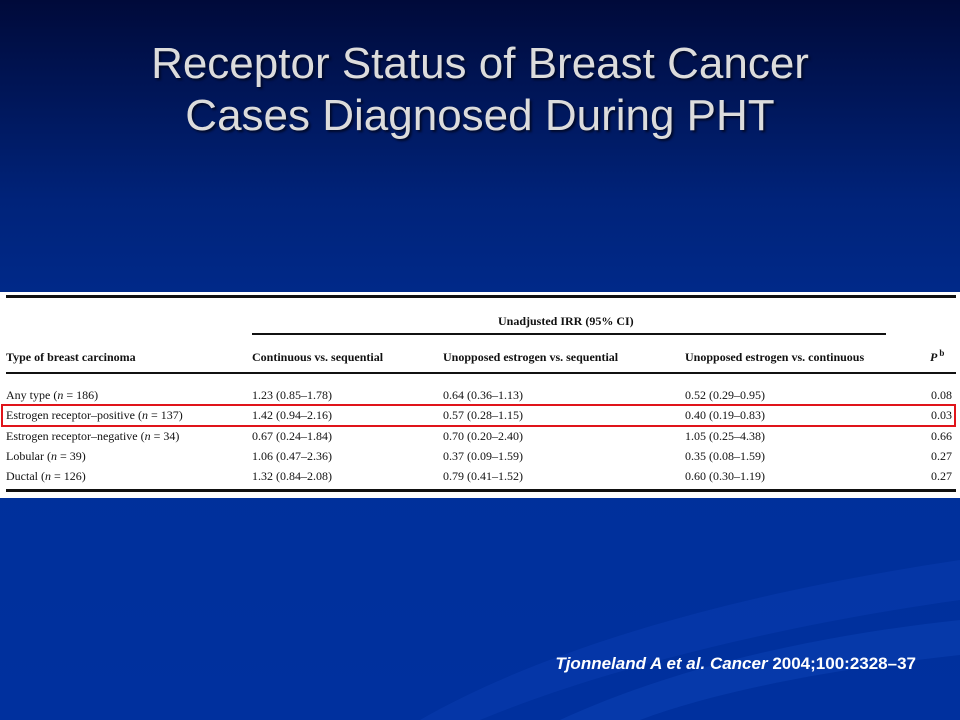 Image resolution: width=960 pixels, height=720 pixels. What do you see at coordinates (725, 395) in the screenshot?
I see `row-0-unopposed-vs-continuous: 0.52 (0.29–0.95)` at bounding box center [725, 395].